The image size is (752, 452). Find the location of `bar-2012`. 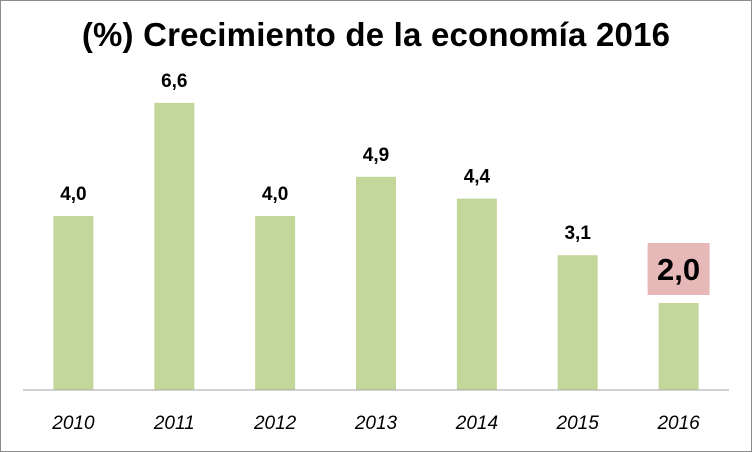

bar-2012 is located at coordinates (275, 303).